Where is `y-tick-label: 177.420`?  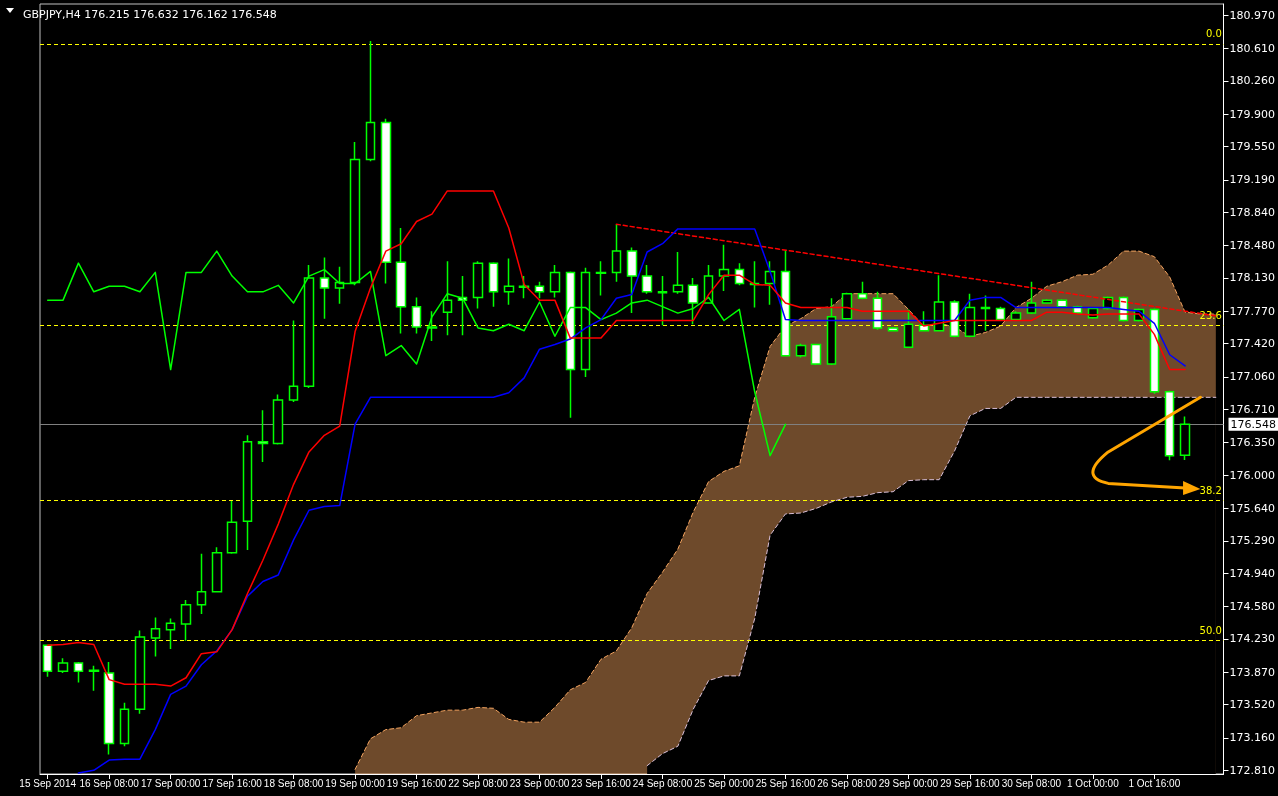 y-tick-label: 177.420 is located at coordinates (1252, 344).